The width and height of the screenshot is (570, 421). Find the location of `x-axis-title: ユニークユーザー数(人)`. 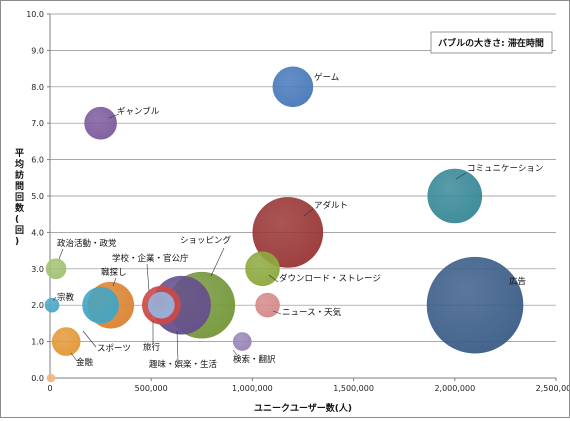

x-axis-title: ユニークユーザー数(人) is located at coordinates (303, 408).